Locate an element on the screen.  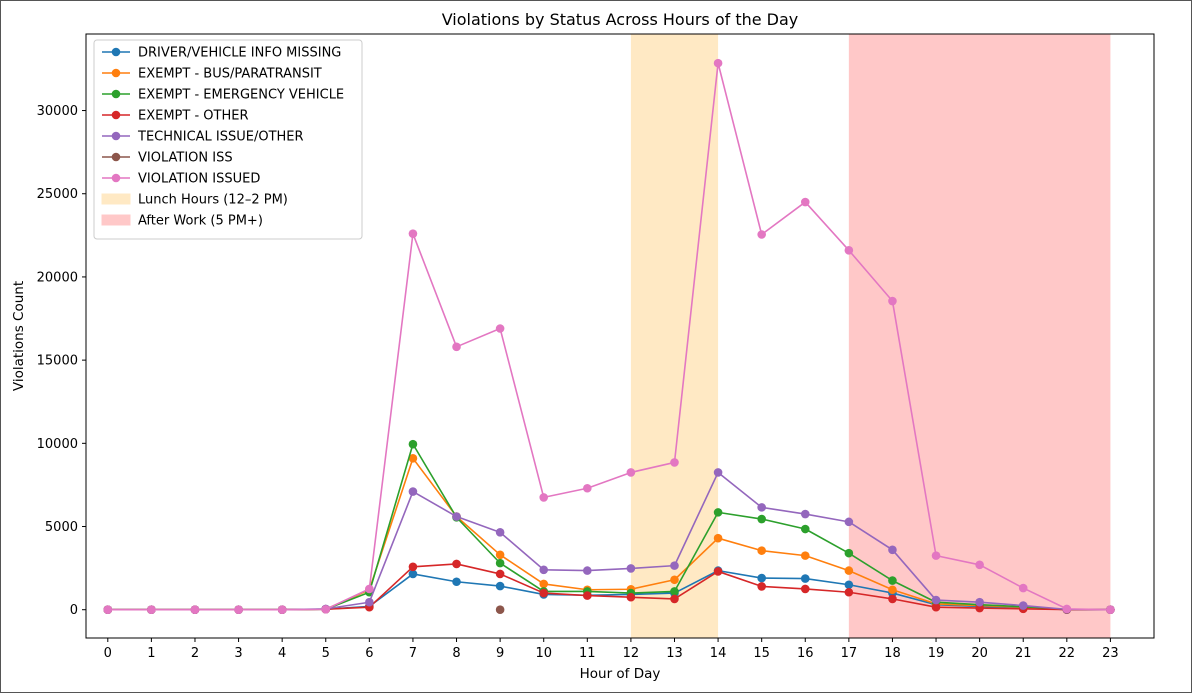
legend-label: VIOLATION ISS is located at coordinates (185, 158).